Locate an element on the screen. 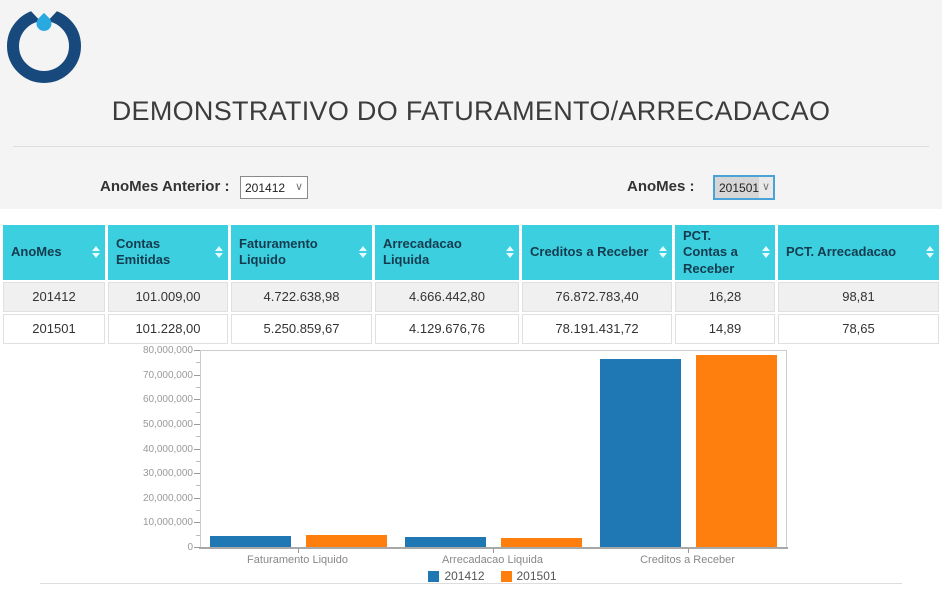 The image size is (942, 593). cell-contas-emitidas: 101.009,00 is located at coordinates (168, 296).